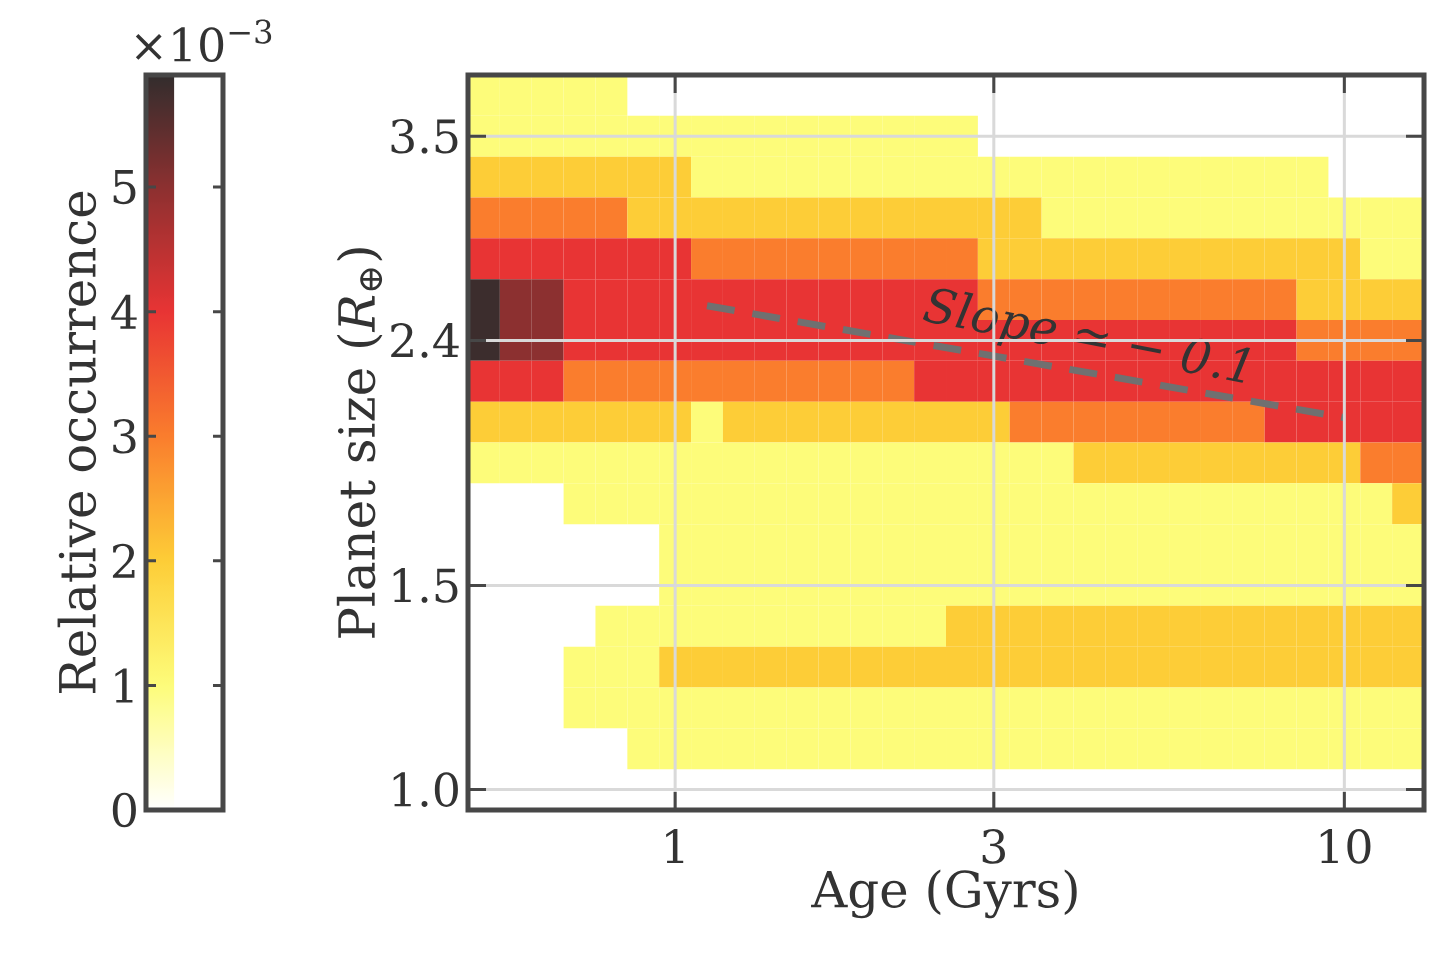 The image size is (1436, 973). I want to click on y-tick-label: 1.5, so click(425, 585).